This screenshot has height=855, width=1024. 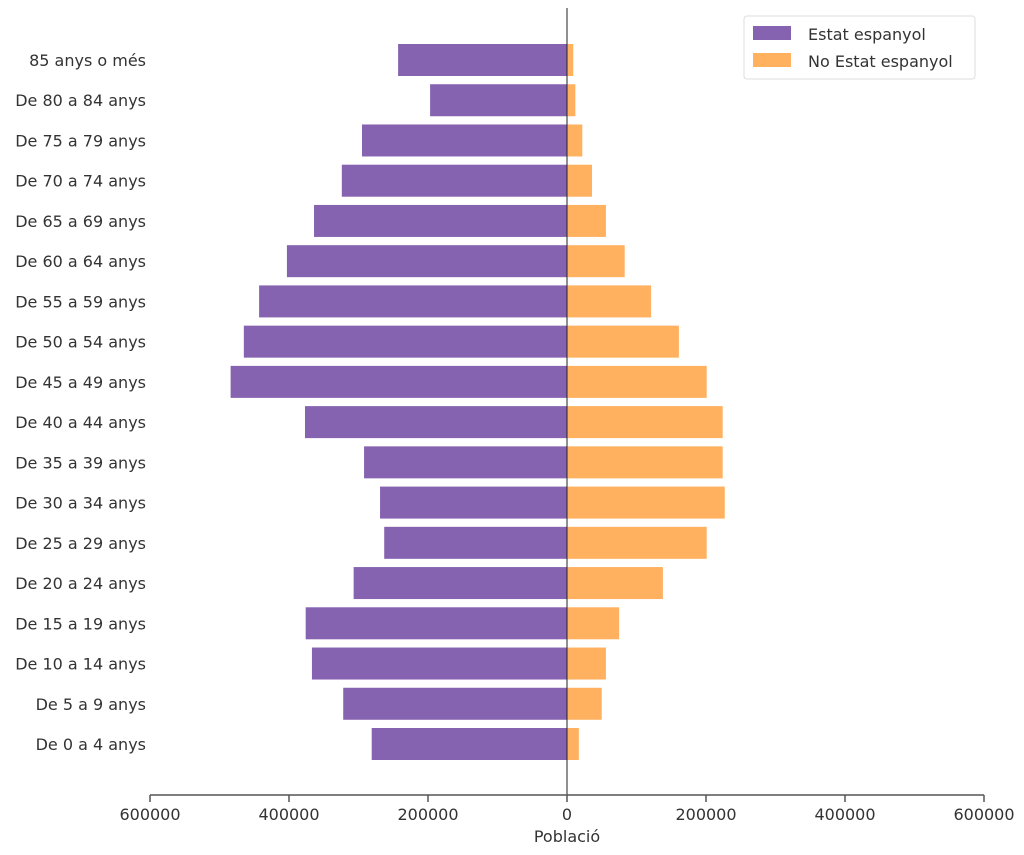 What do you see at coordinates (91, 744) in the screenshot?
I see `y-tick-label: De 0 a 4 anys` at bounding box center [91, 744].